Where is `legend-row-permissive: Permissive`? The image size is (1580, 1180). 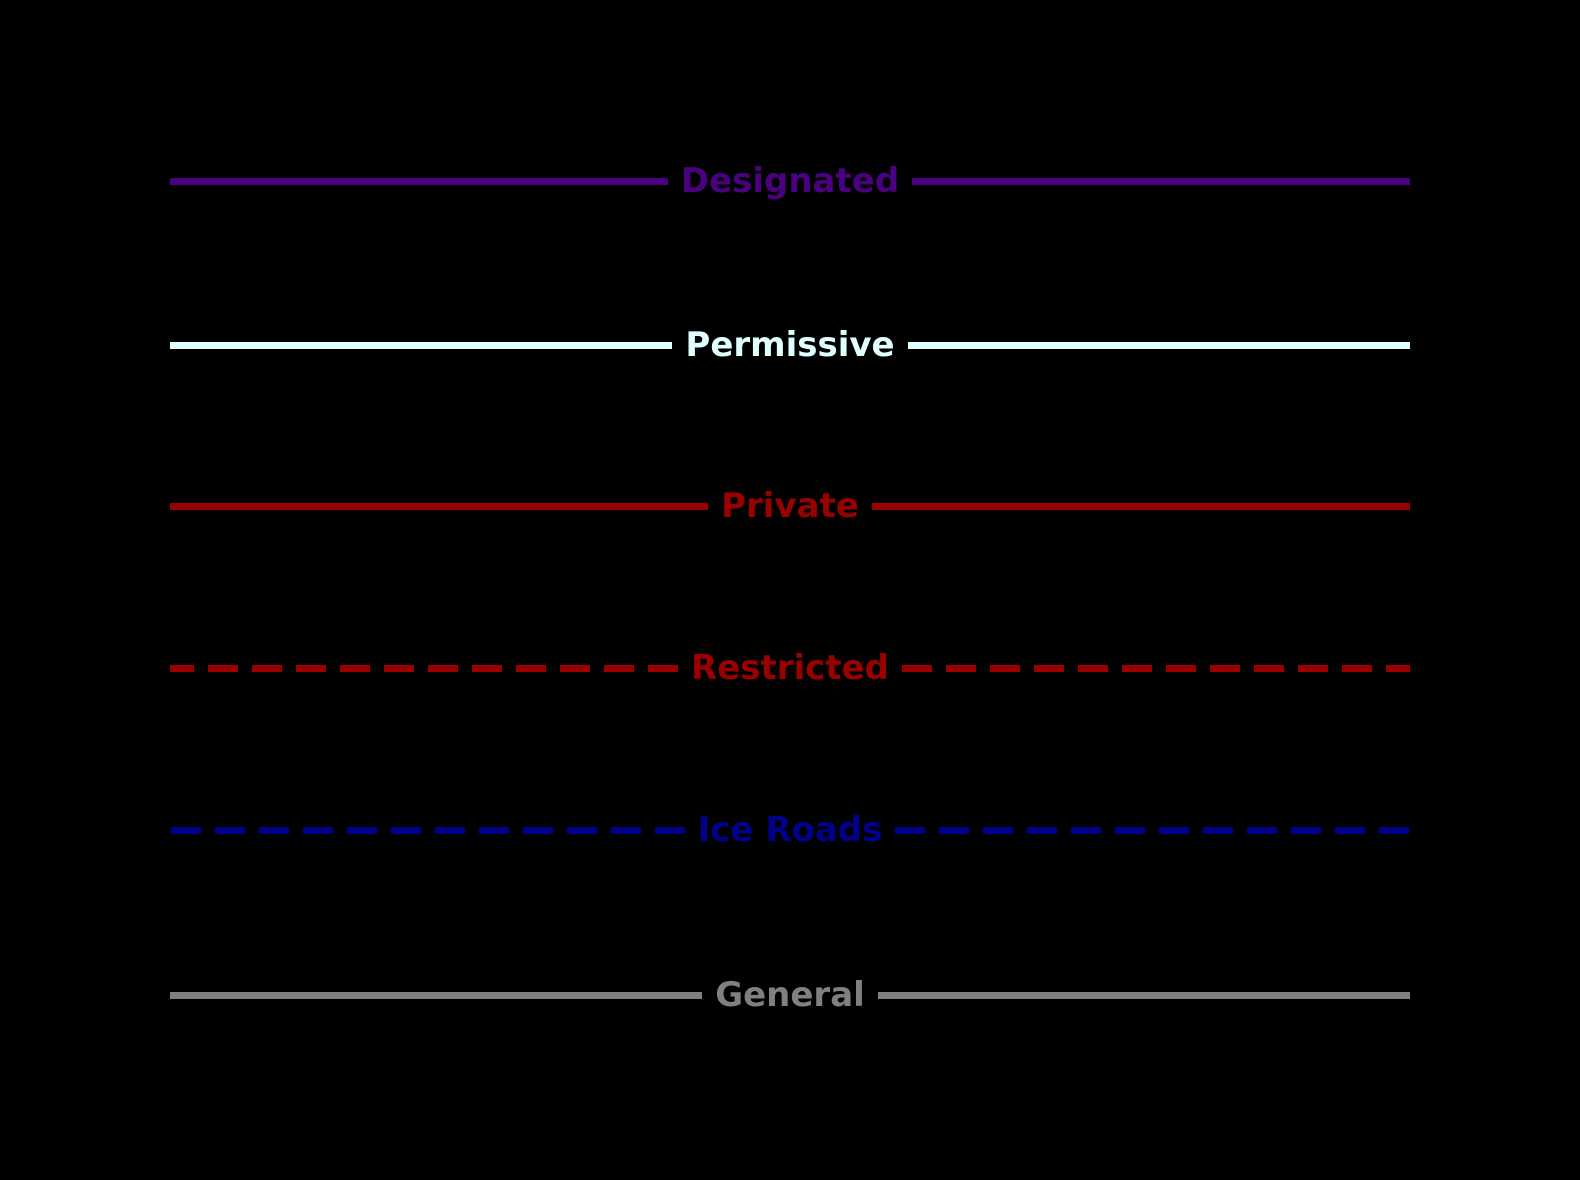 legend-row-permissive: Permissive is located at coordinates (790, 345).